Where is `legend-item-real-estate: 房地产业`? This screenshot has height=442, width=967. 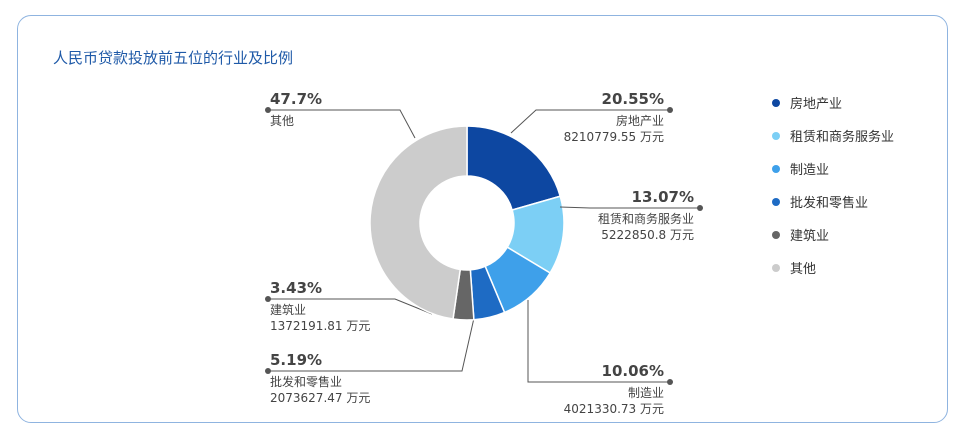 legend-item-real-estate: 房地产业 is located at coordinates (833, 102).